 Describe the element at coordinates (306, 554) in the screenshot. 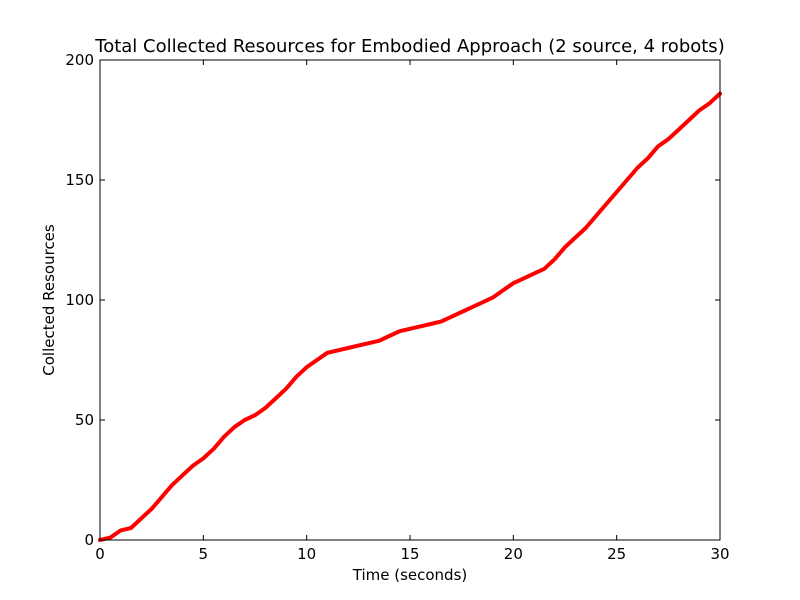

I see `x-tick-label: 10` at that location.